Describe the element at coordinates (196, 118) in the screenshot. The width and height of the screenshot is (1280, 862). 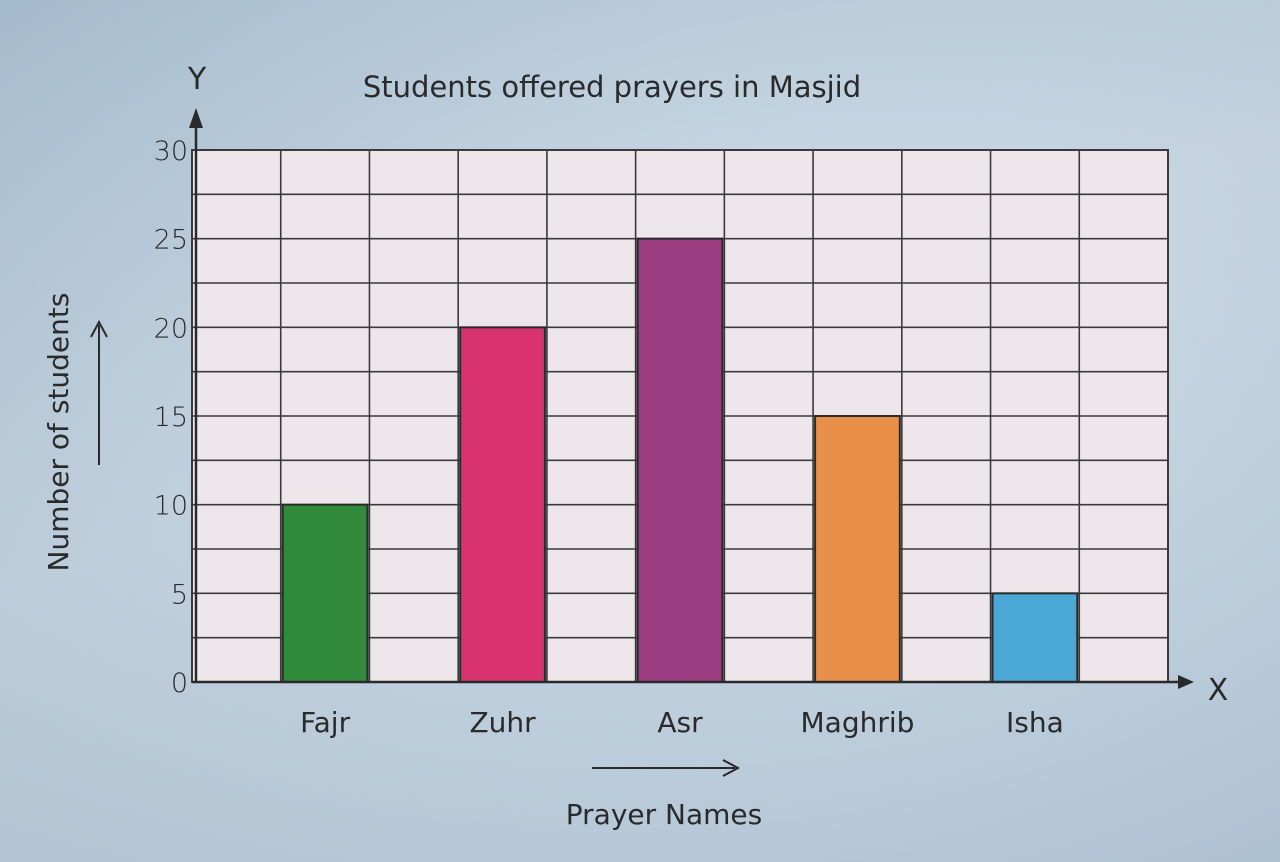
I see `y-axis-arrowhead` at that location.